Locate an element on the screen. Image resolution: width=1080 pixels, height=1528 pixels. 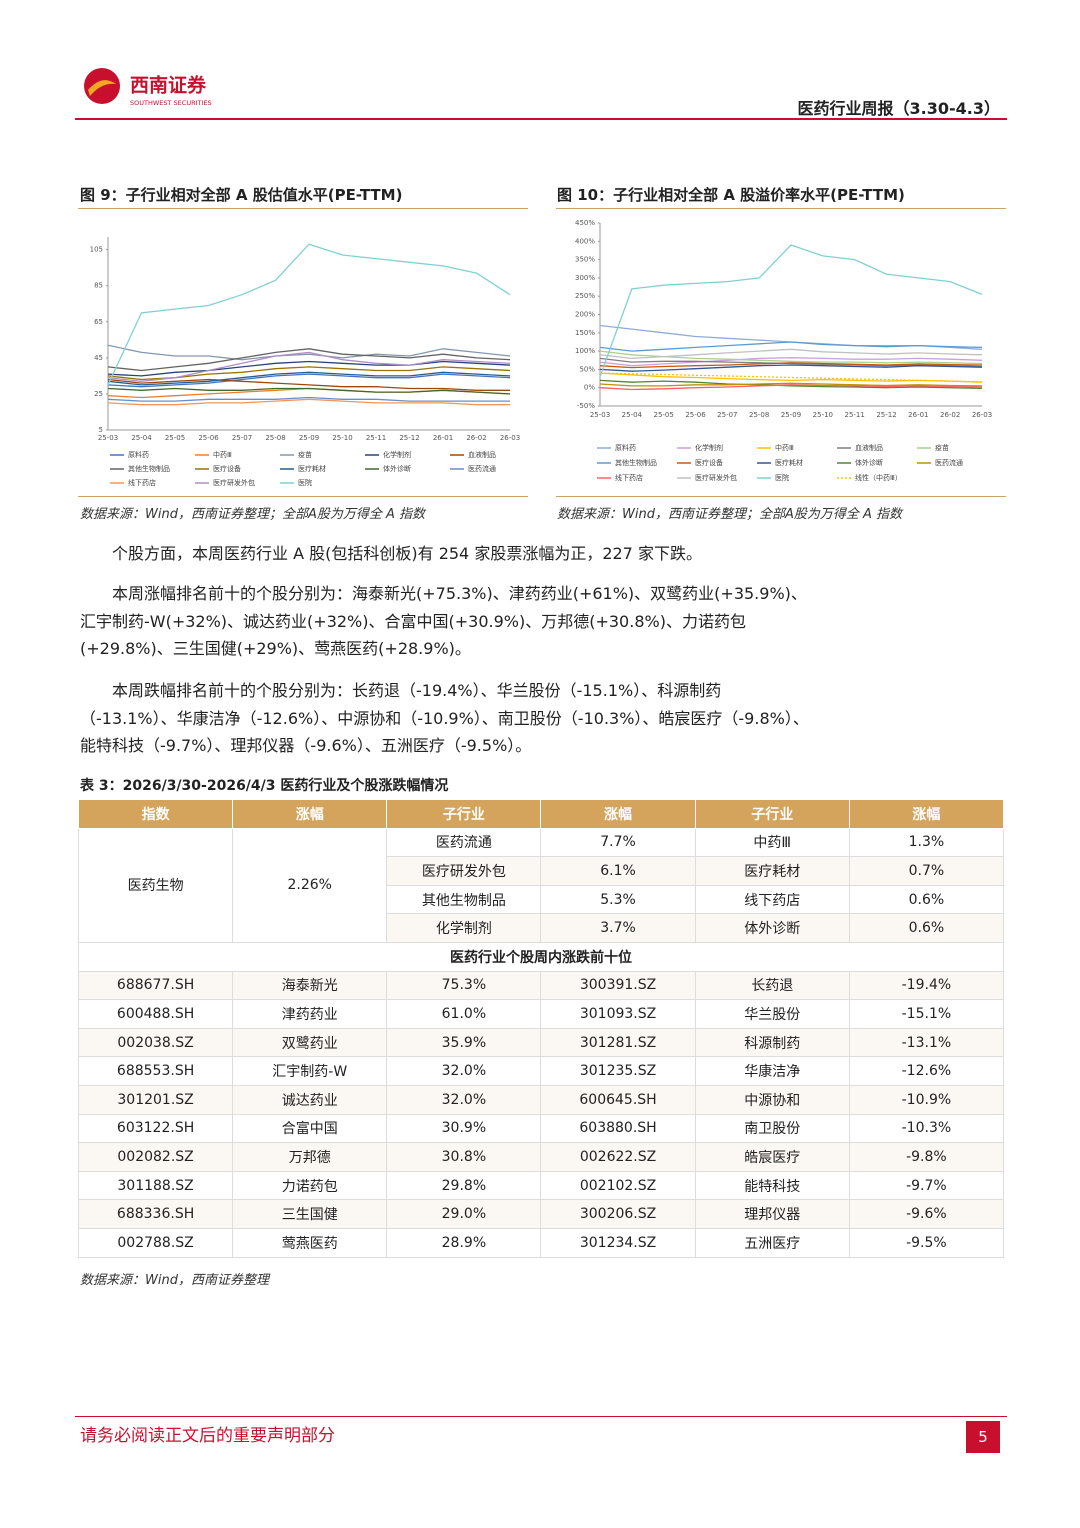
cell: 莺燕医药 is located at coordinates (310, 1242).